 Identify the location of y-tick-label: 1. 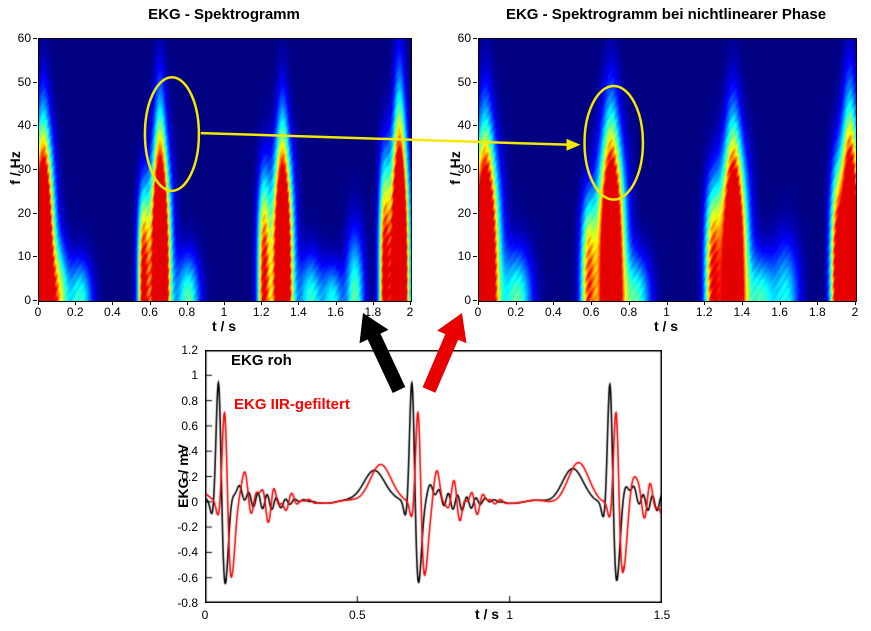
(194, 375).